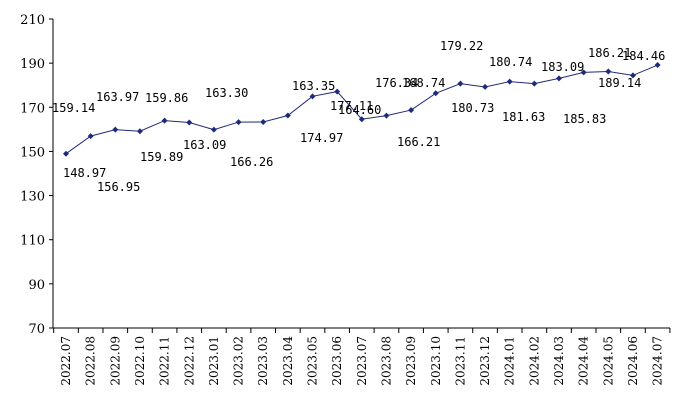 This screenshot has height=406, width=680. I want to click on y-tick-label: 150, so click(32, 152).